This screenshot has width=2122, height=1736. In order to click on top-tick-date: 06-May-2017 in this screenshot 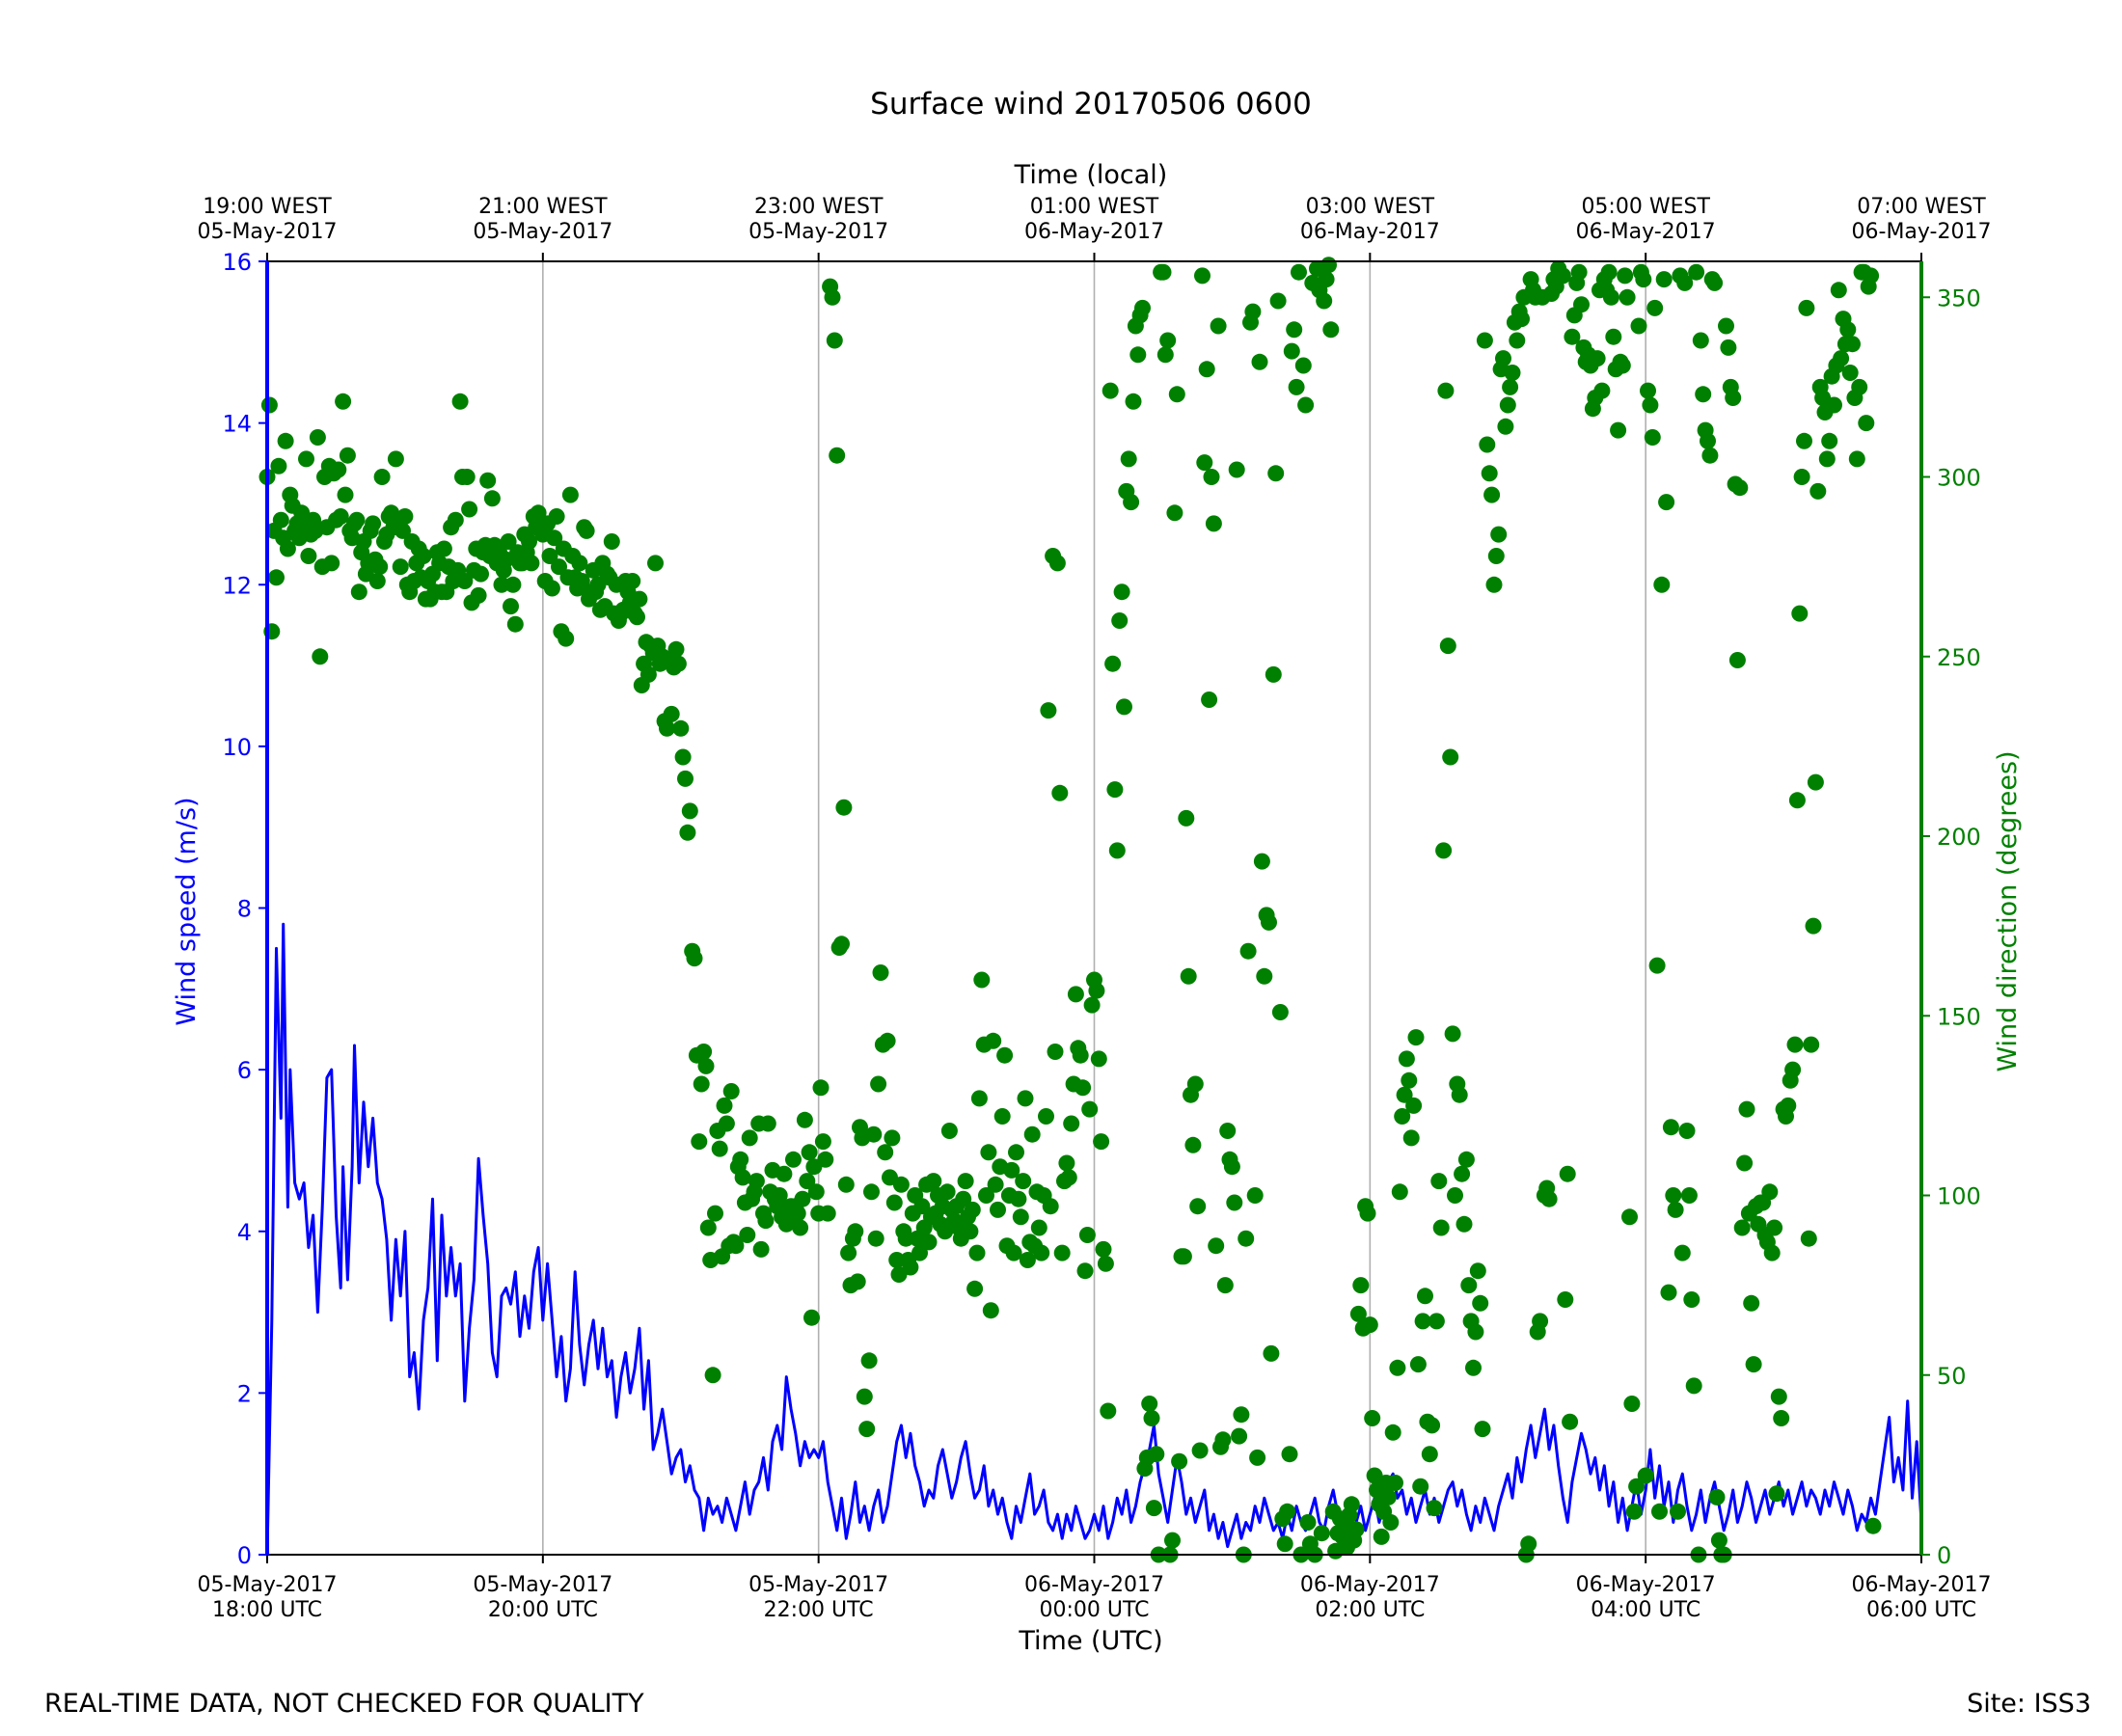, I will do `click(1094, 232)`.